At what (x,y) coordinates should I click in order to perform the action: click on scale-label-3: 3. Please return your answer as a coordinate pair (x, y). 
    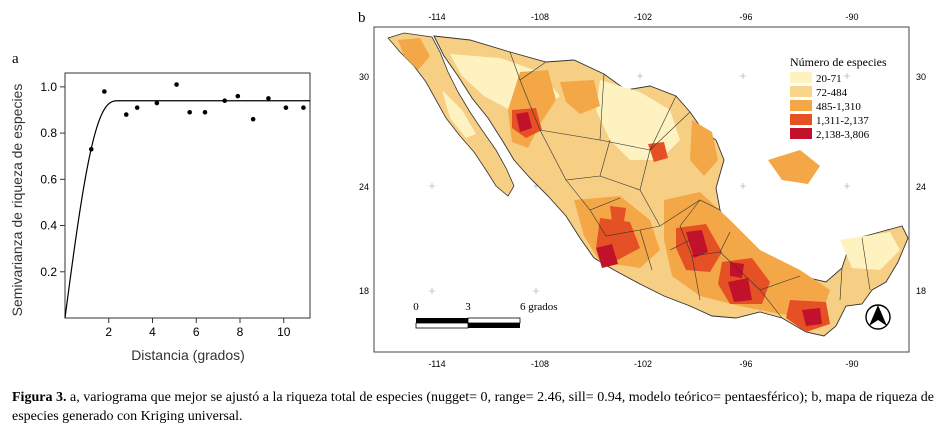
    Looking at the image, I should click on (468, 307).